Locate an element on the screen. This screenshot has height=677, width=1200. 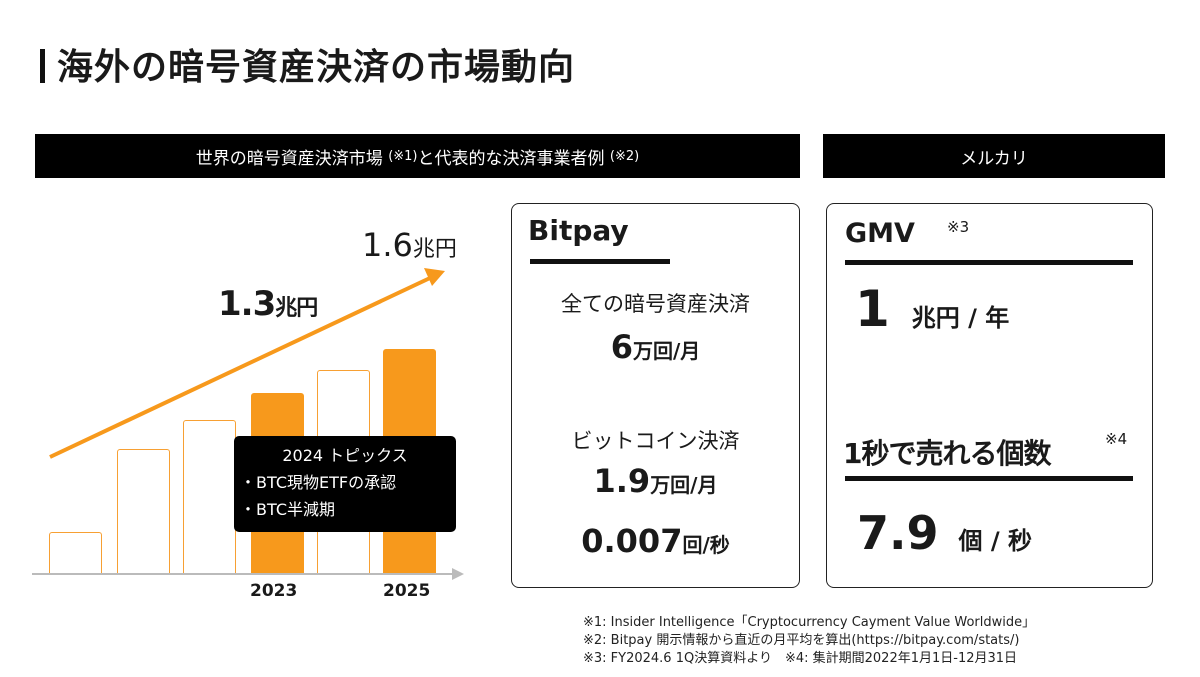
value-unit: 回/秒 is located at coordinates (706, 545).